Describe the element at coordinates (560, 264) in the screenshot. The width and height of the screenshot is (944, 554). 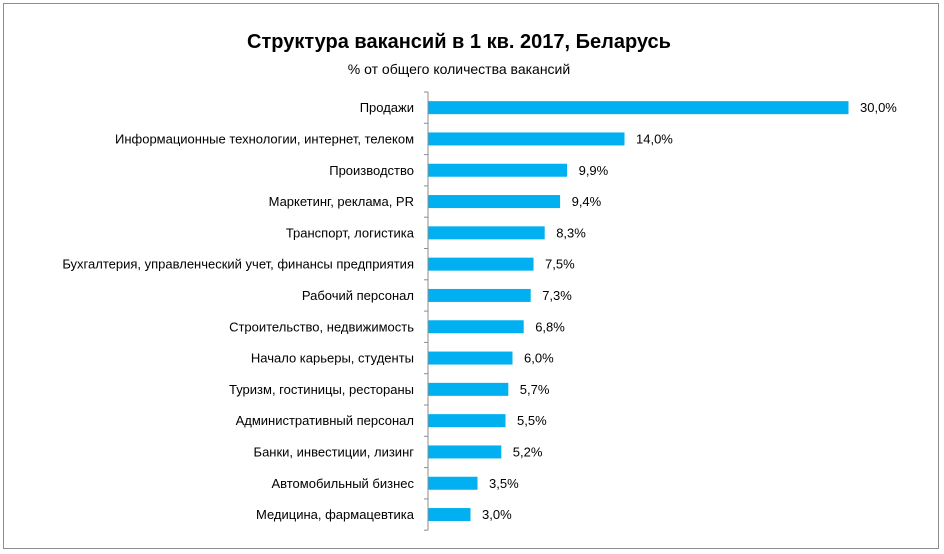
I see `data-label: 7,5%` at that location.